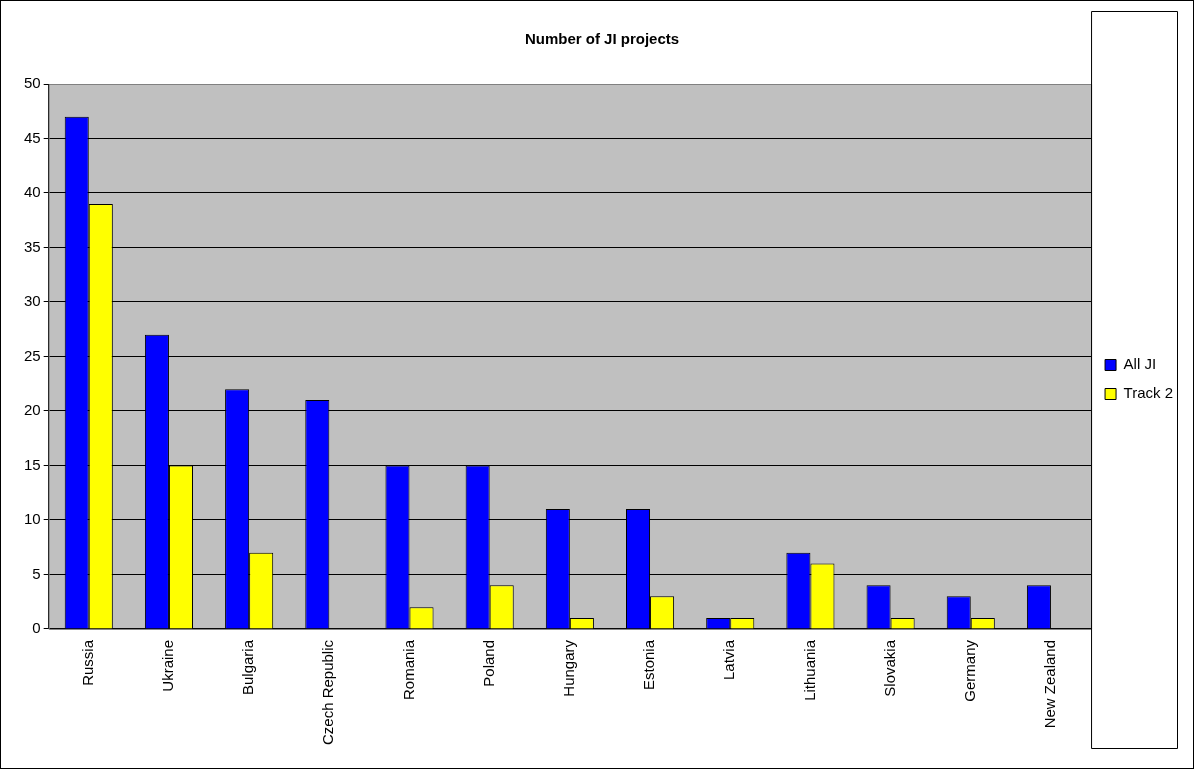 This screenshot has width=1194, height=769. What do you see at coordinates (248, 667) in the screenshot?
I see `x-tick-label: Bulgaria` at bounding box center [248, 667].